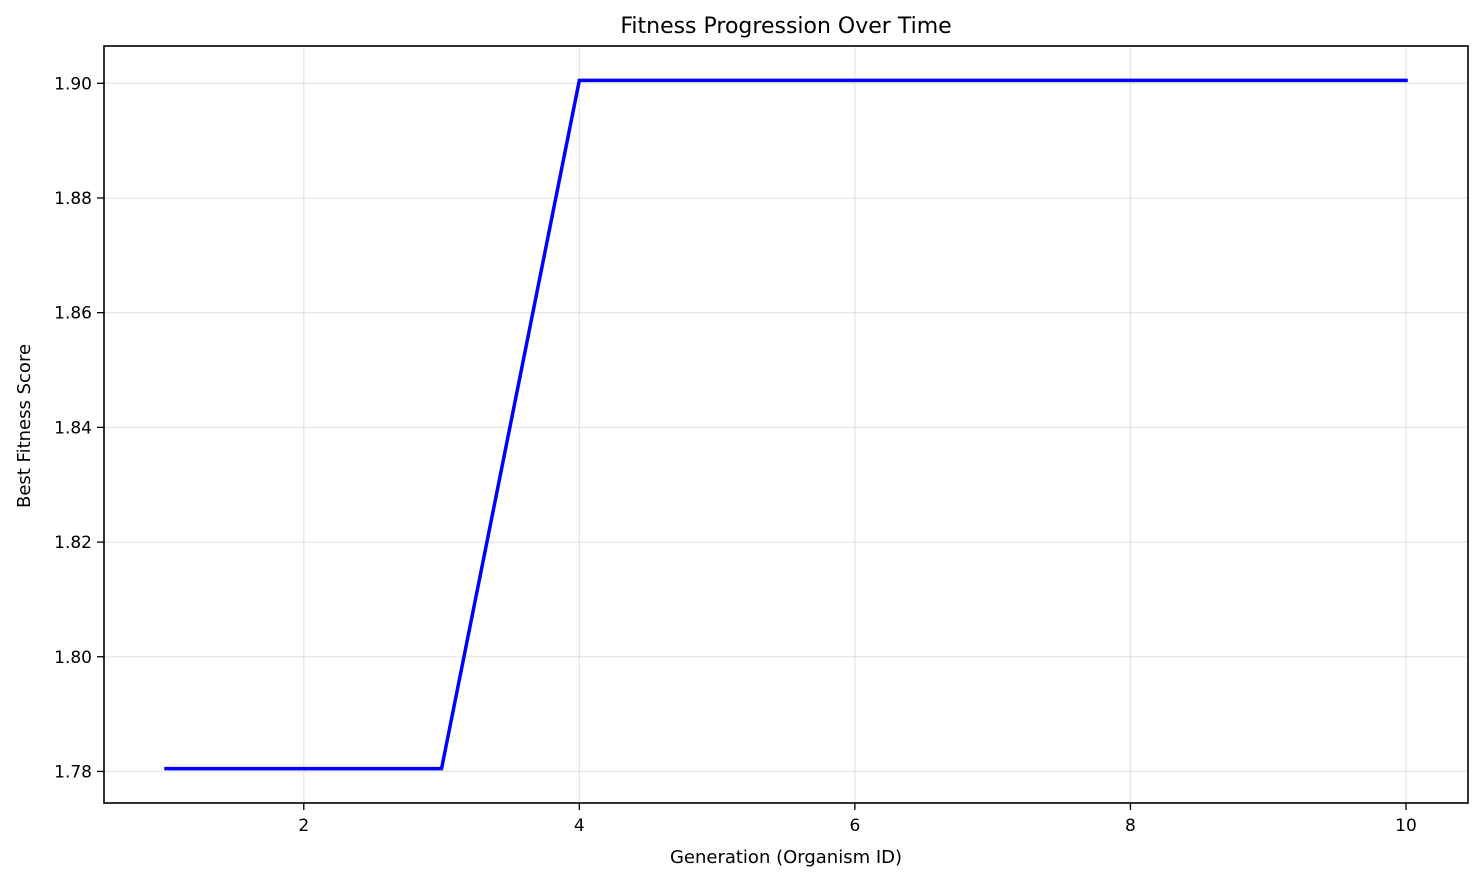 Image resolution: width=1484 pixels, height=882 pixels. Describe the element at coordinates (73, 428) in the screenshot. I see `y-tick-label: 1.84` at that location.